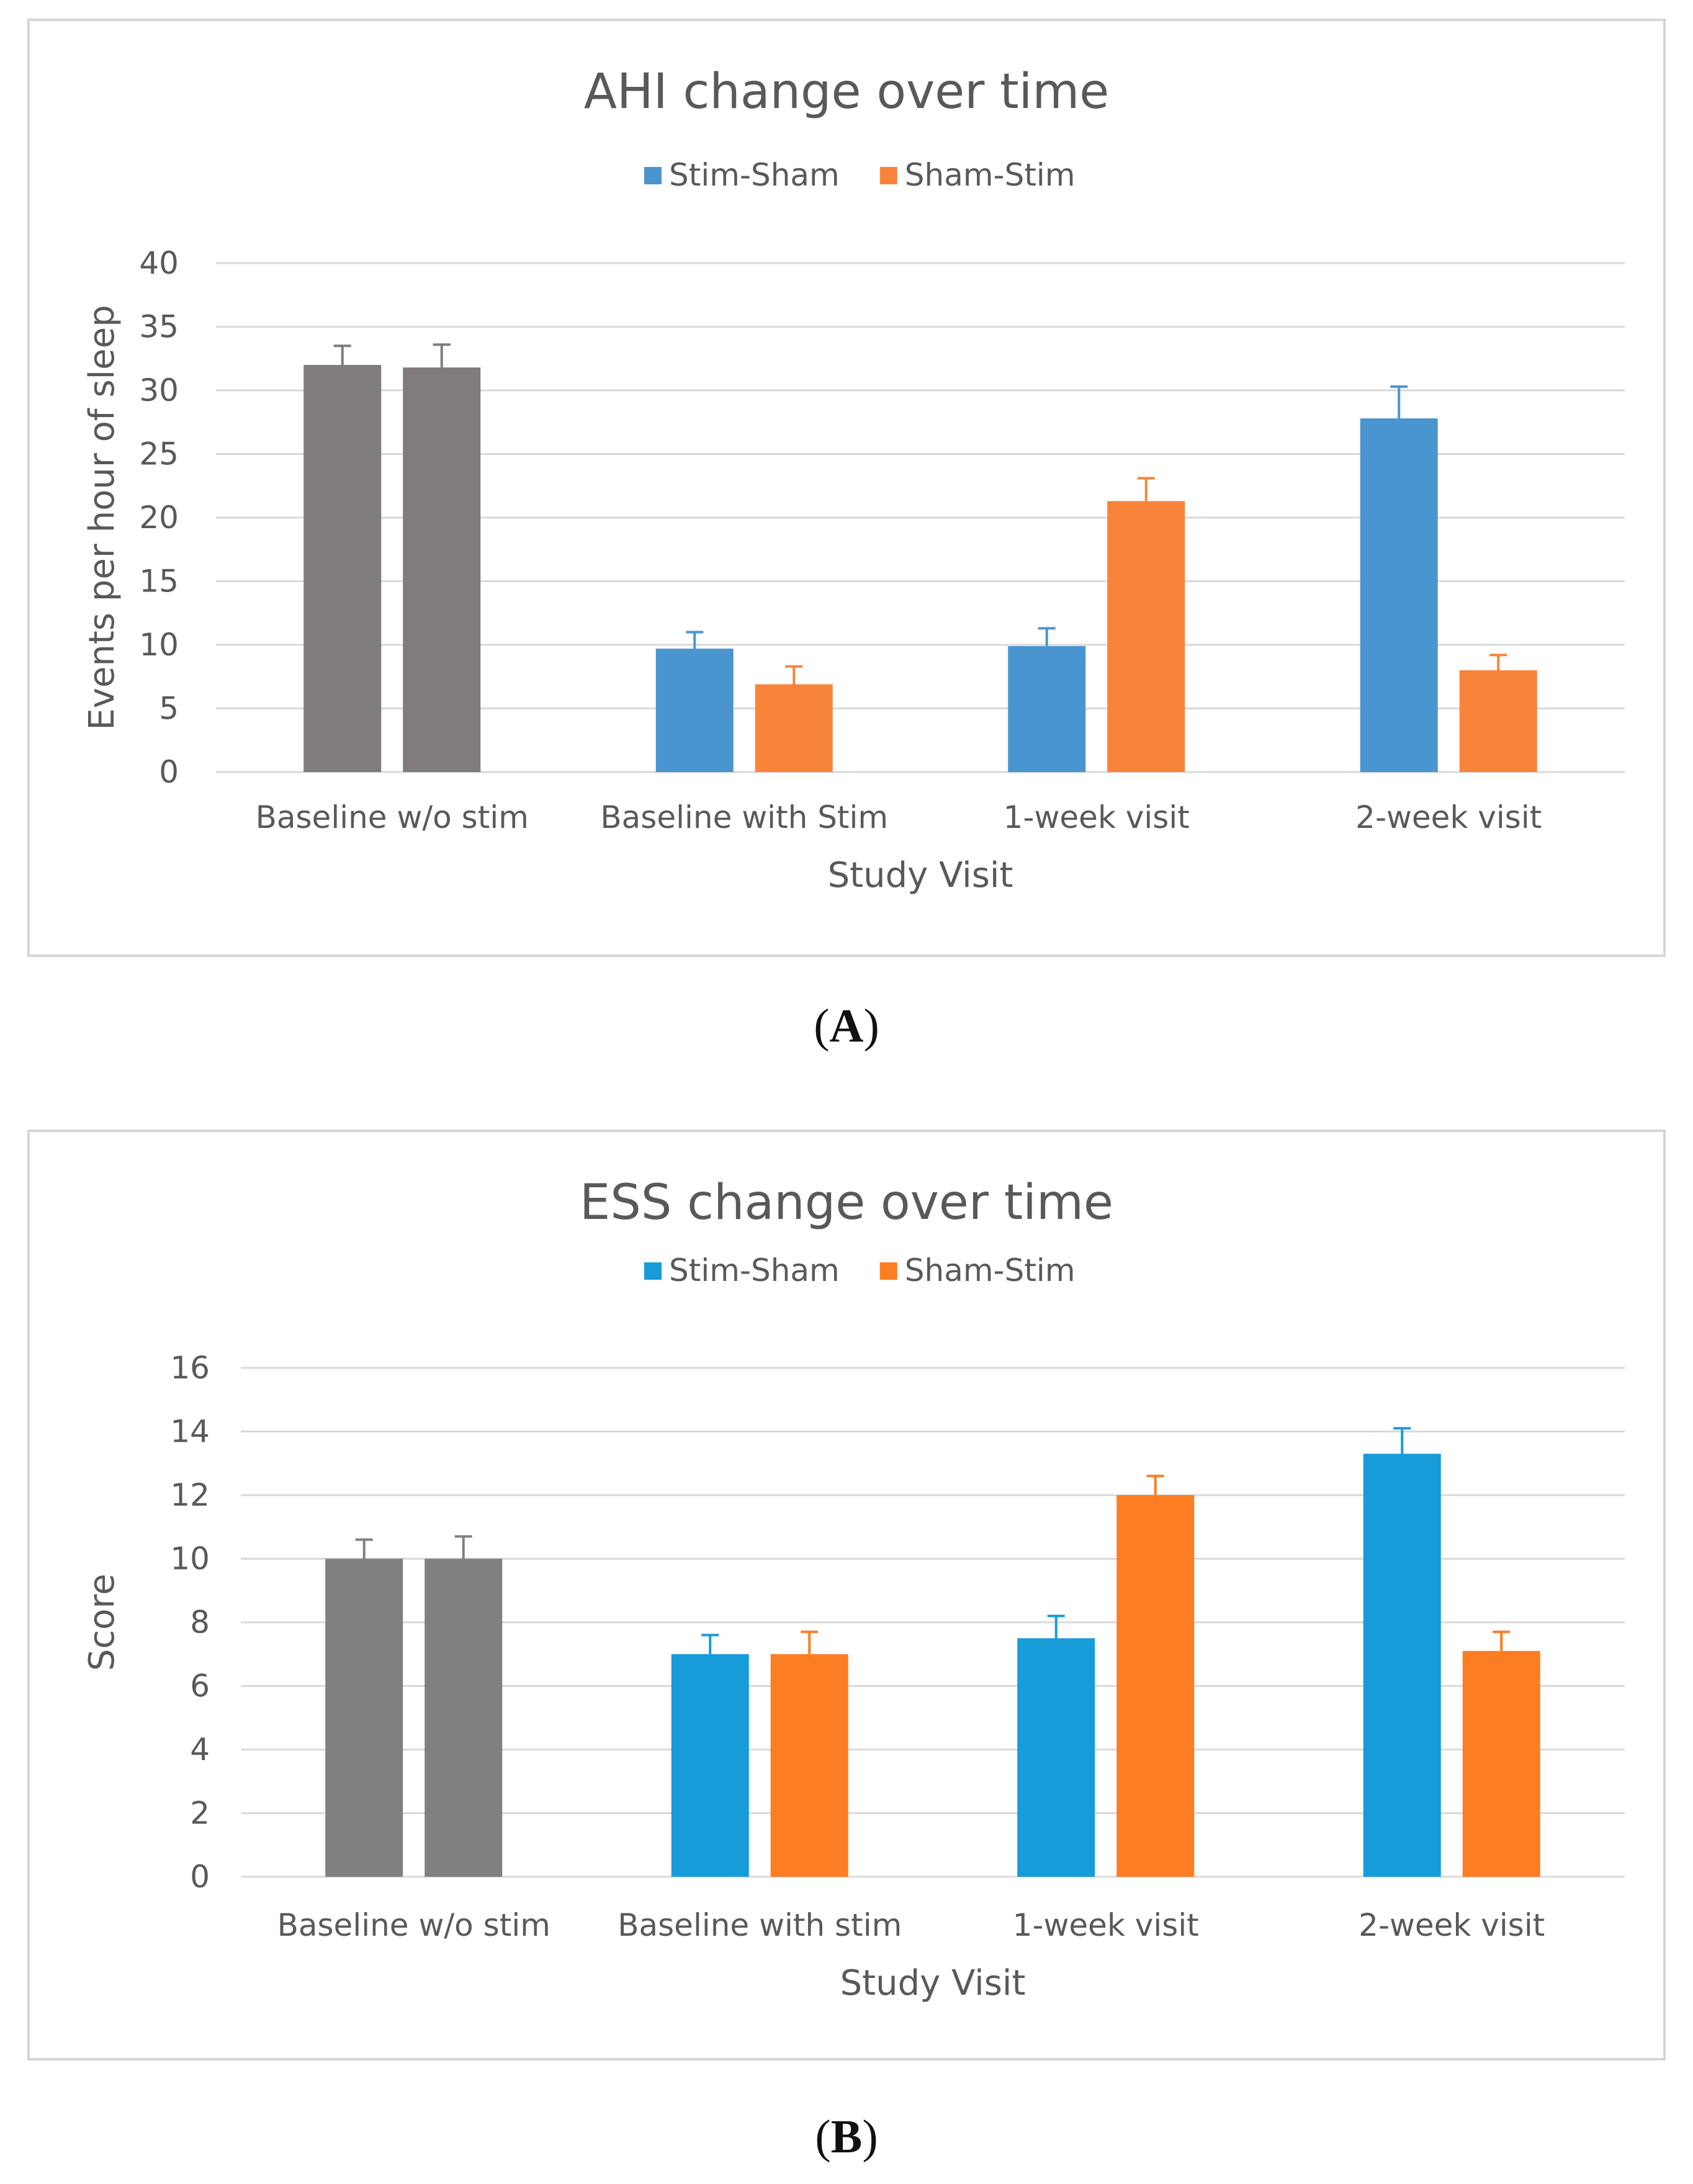 The image size is (1693, 2184). I want to click on panel-label-a: (A), so click(846, 1026).